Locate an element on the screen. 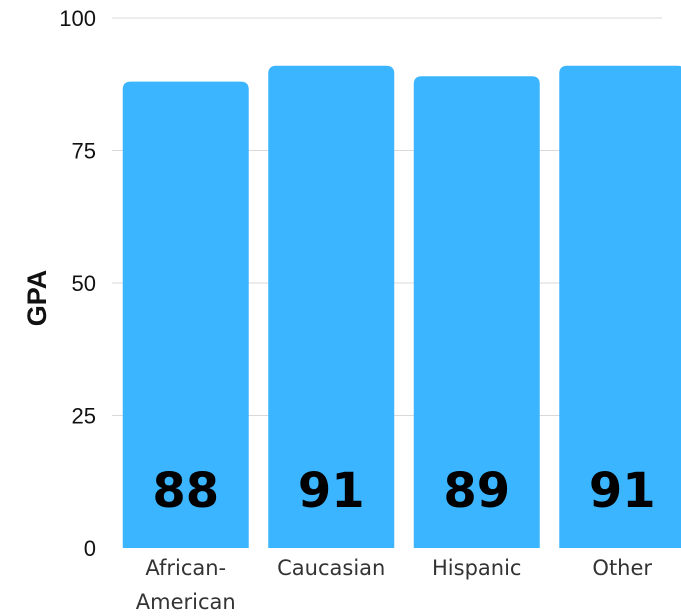  x-category-label: Other is located at coordinates (622, 568).